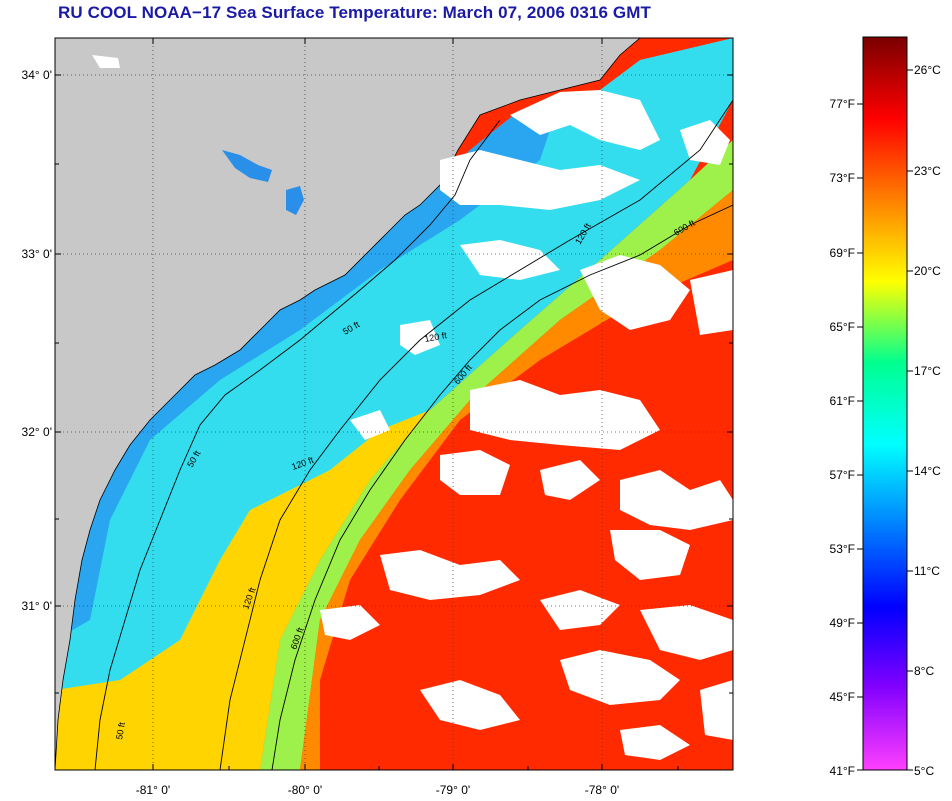 Image resolution: width=952 pixels, height=801 pixels. What do you see at coordinates (37, 75) in the screenshot?
I see `lat-label-34: 34° 0'` at bounding box center [37, 75].